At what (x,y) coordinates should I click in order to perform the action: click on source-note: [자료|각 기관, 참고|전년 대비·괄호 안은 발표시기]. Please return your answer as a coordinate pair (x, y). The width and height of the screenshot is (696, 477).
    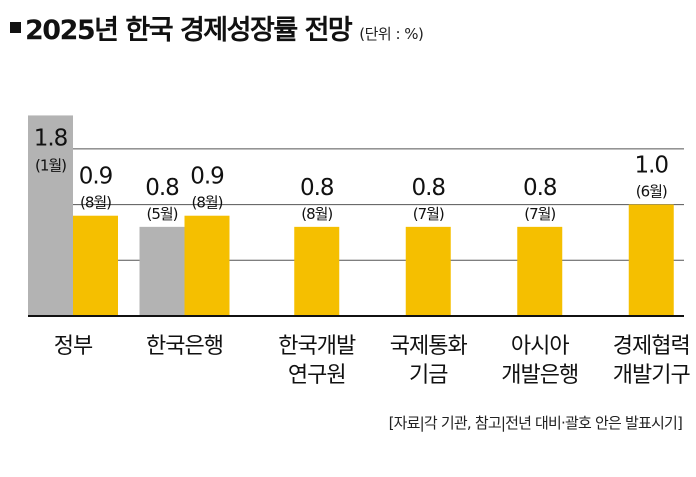
    Looking at the image, I should click on (535, 423).